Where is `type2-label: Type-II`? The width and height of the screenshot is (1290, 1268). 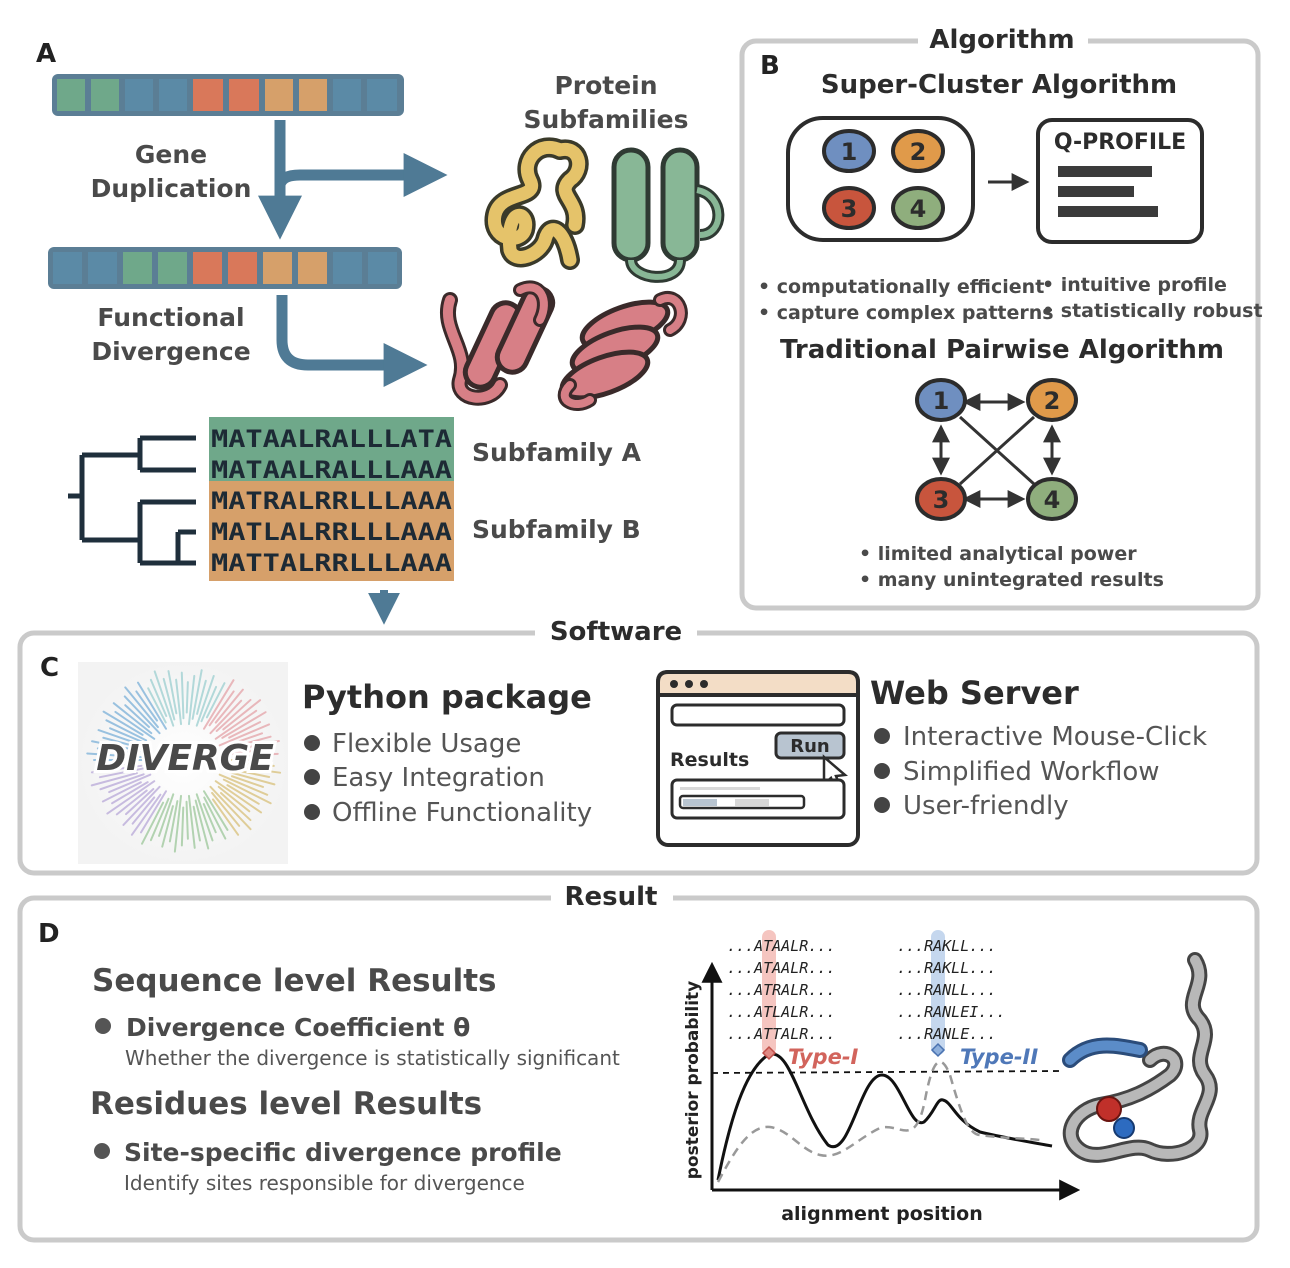 type2-label: Type-II is located at coordinates (999, 1057).